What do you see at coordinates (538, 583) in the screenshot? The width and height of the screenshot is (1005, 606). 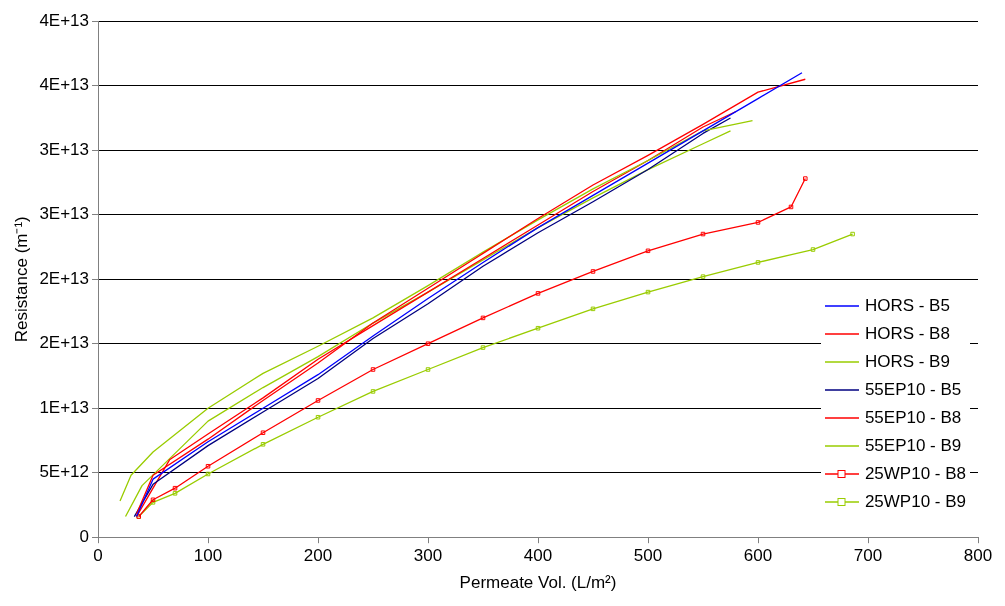 I see `x-axis-title: Permeate Vol. (L/m²)` at bounding box center [538, 583].